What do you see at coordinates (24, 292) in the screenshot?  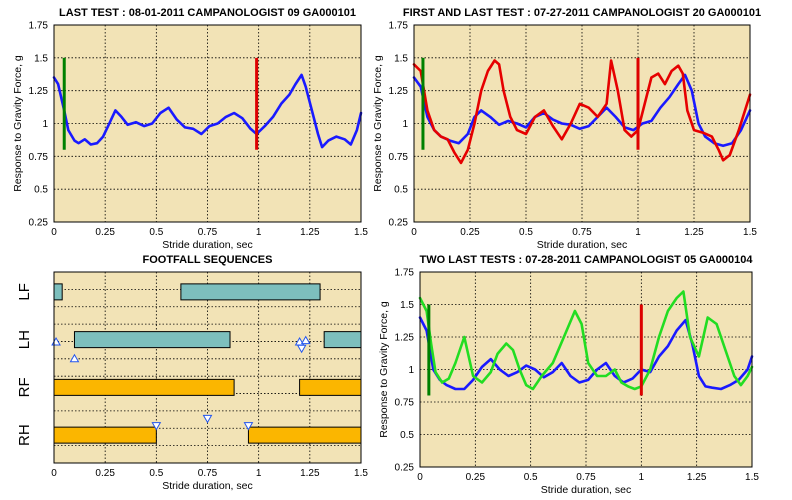 I see `leg-label-lf: LF` at bounding box center [24, 292].